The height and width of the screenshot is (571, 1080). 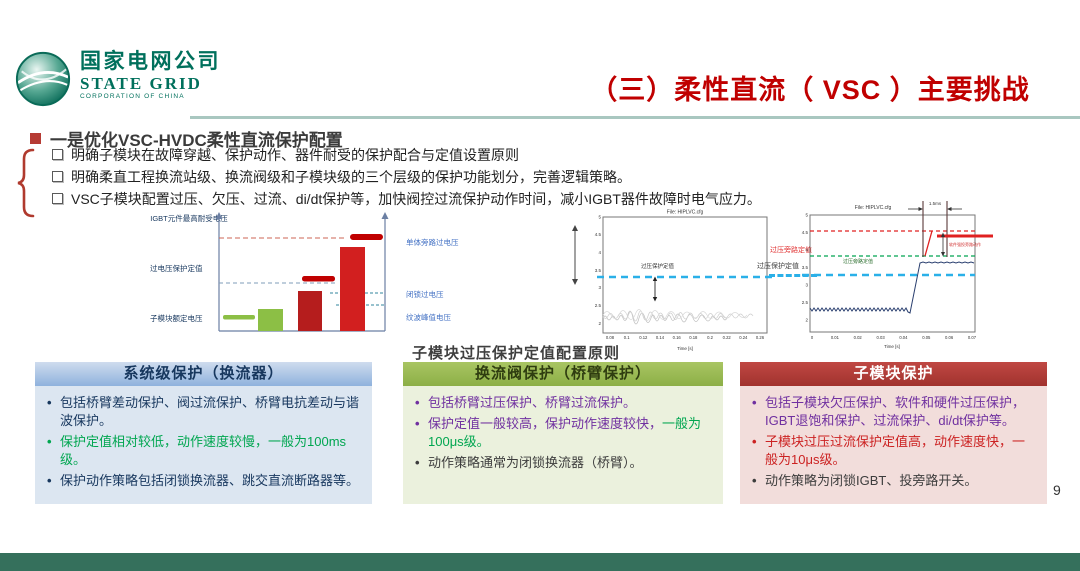 I want to click on square-bullet-icon, so click(x=35, y=138).